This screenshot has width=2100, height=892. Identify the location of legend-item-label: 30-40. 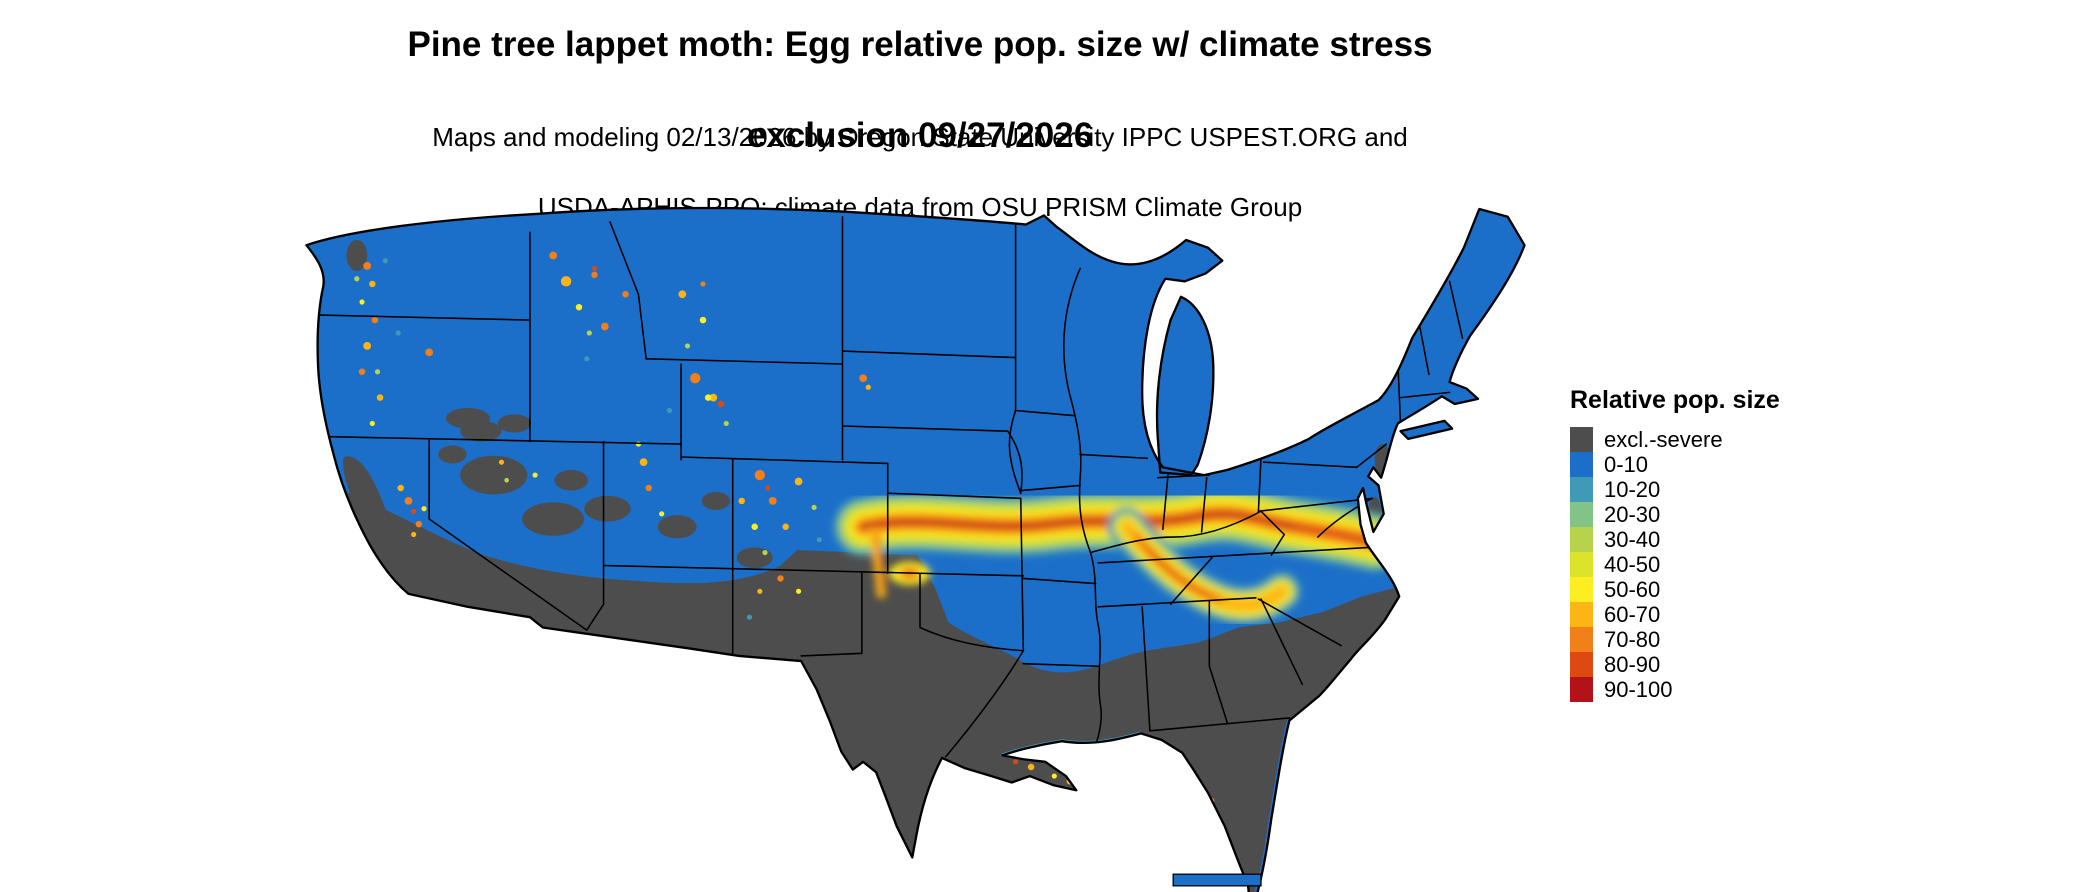
(1632, 539).